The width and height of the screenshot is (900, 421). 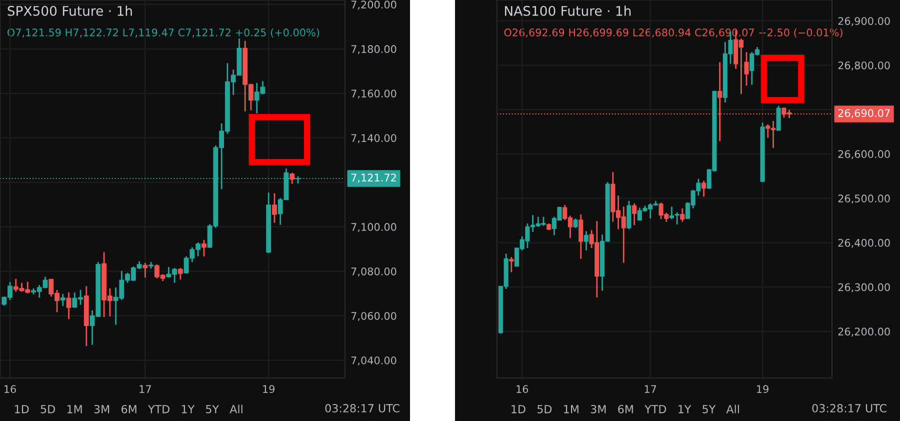 What do you see at coordinates (864, 65) in the screenshot?
I see `y-tick-label: 26,800.00` at bounding box center [864, 65].